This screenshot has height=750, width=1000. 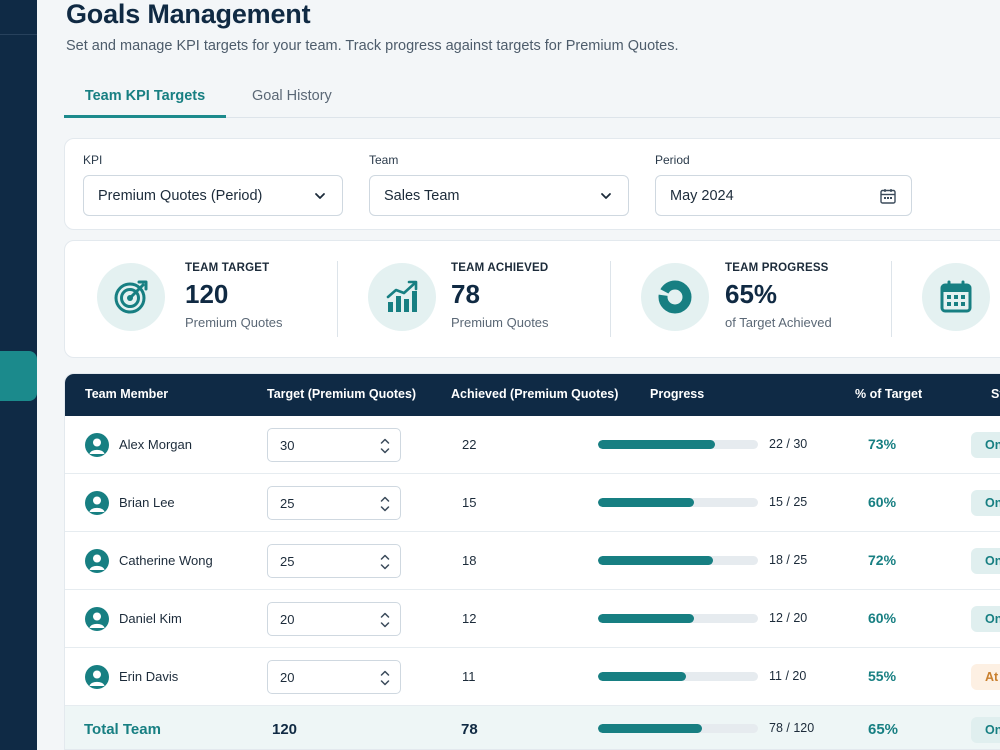 What do you see at coordinates (469, 618) in the screenshot?
I see `achieved-value: 12` at bounding box center [469, 618].